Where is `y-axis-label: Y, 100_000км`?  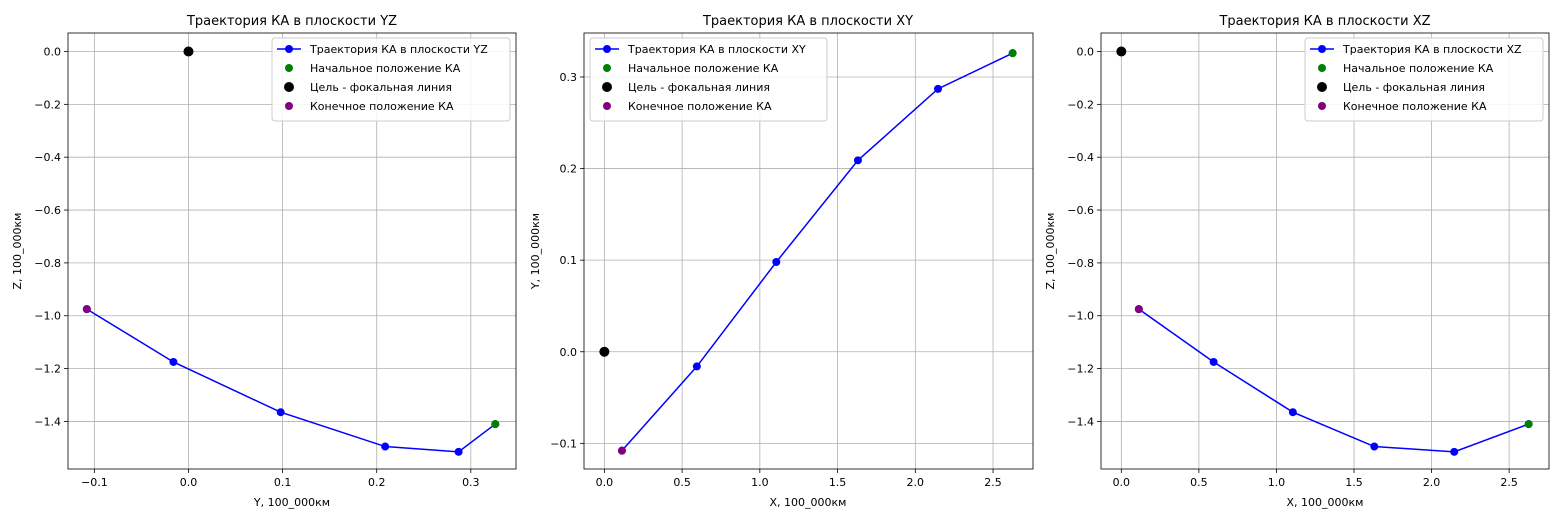
y-axis-label: Y, 100_000км is located at coordinates (535, 251).